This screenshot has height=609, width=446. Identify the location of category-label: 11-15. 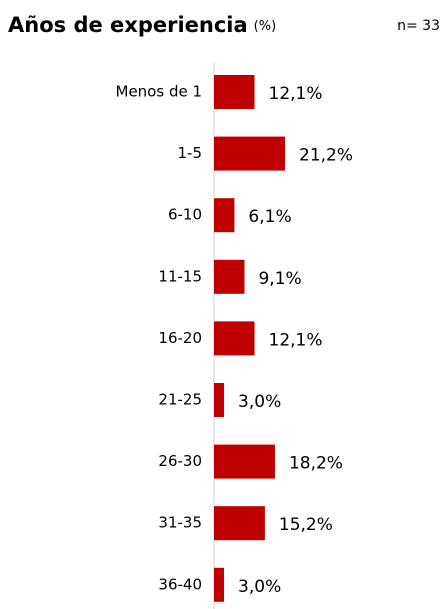
(180, 276).